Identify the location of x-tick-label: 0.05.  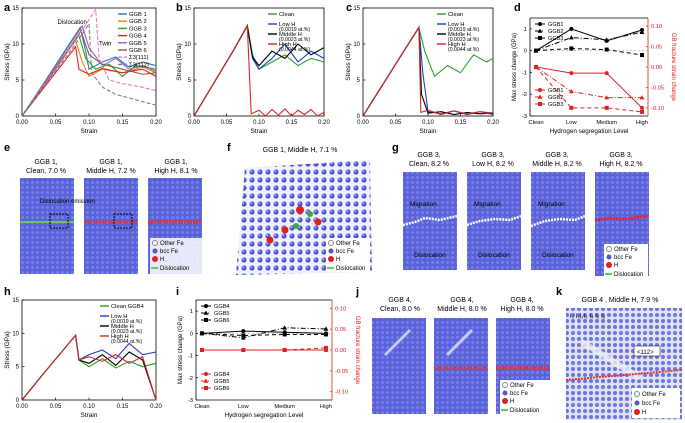
(56, 123).